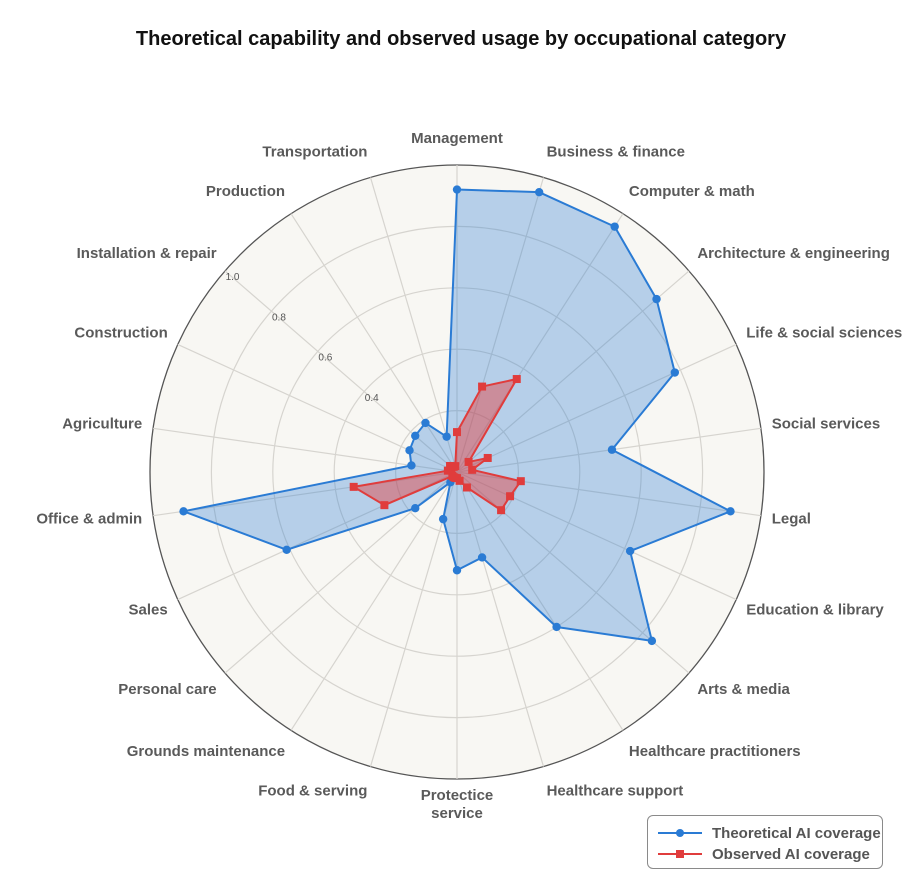 The width and height of the screenshot is (922, 893). I want to click on category-label: Business & finance, so click(616, 151).